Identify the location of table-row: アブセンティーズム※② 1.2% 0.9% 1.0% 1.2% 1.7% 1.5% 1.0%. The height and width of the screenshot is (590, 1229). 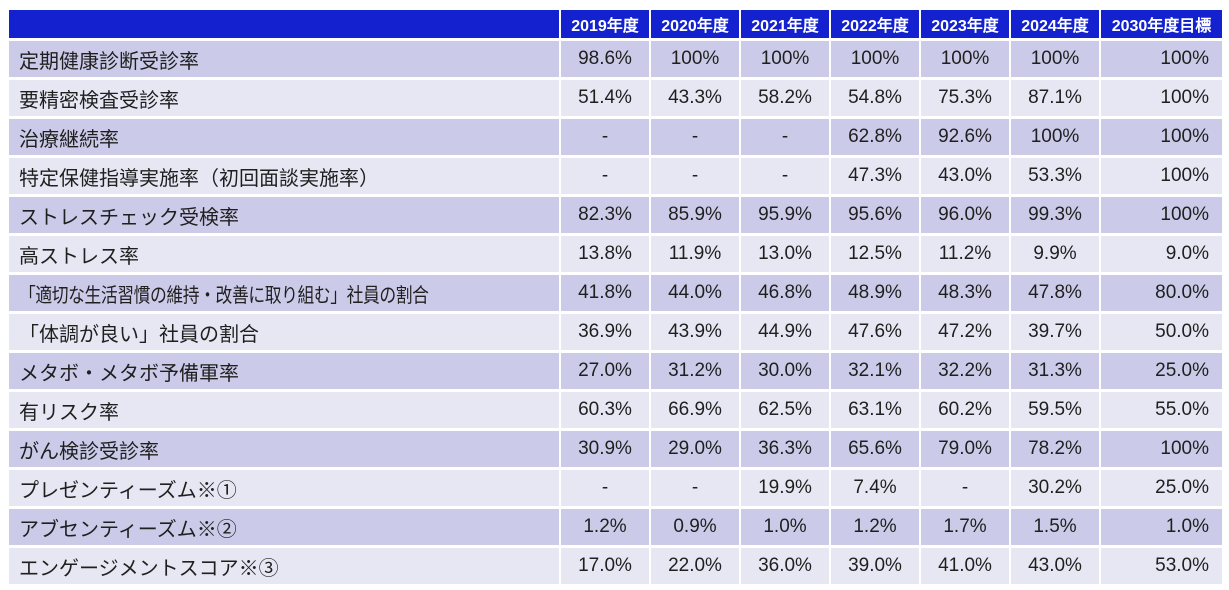
(615, 527).